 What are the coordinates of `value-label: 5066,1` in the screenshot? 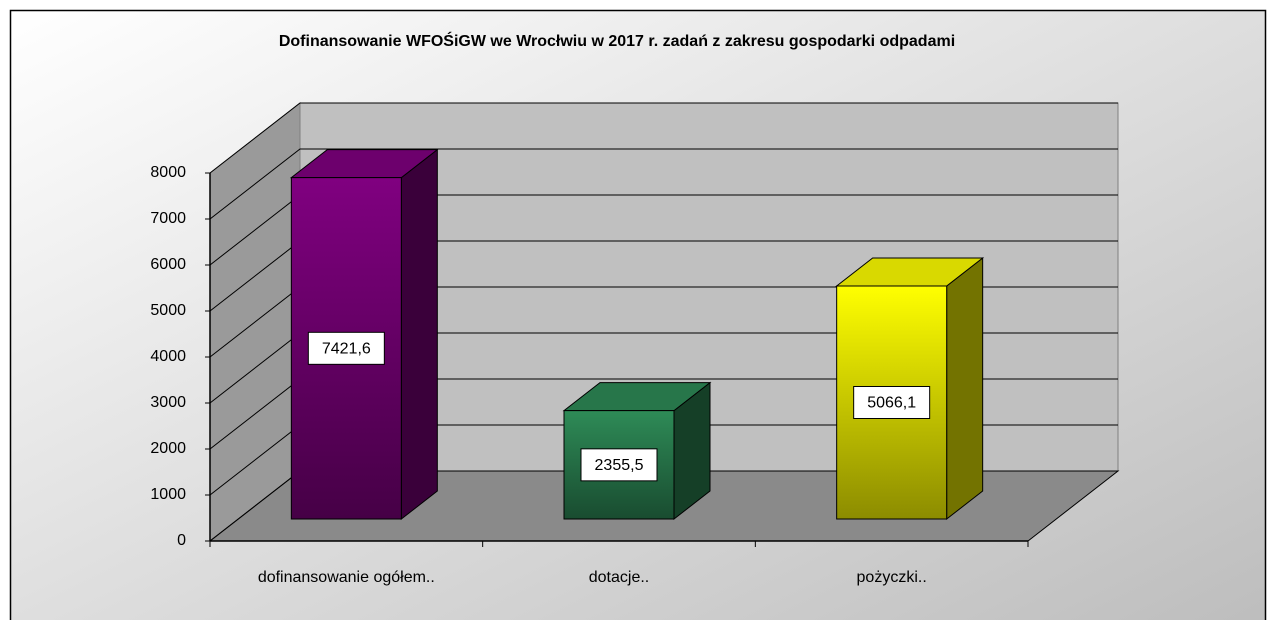 It's located at (891, 403).